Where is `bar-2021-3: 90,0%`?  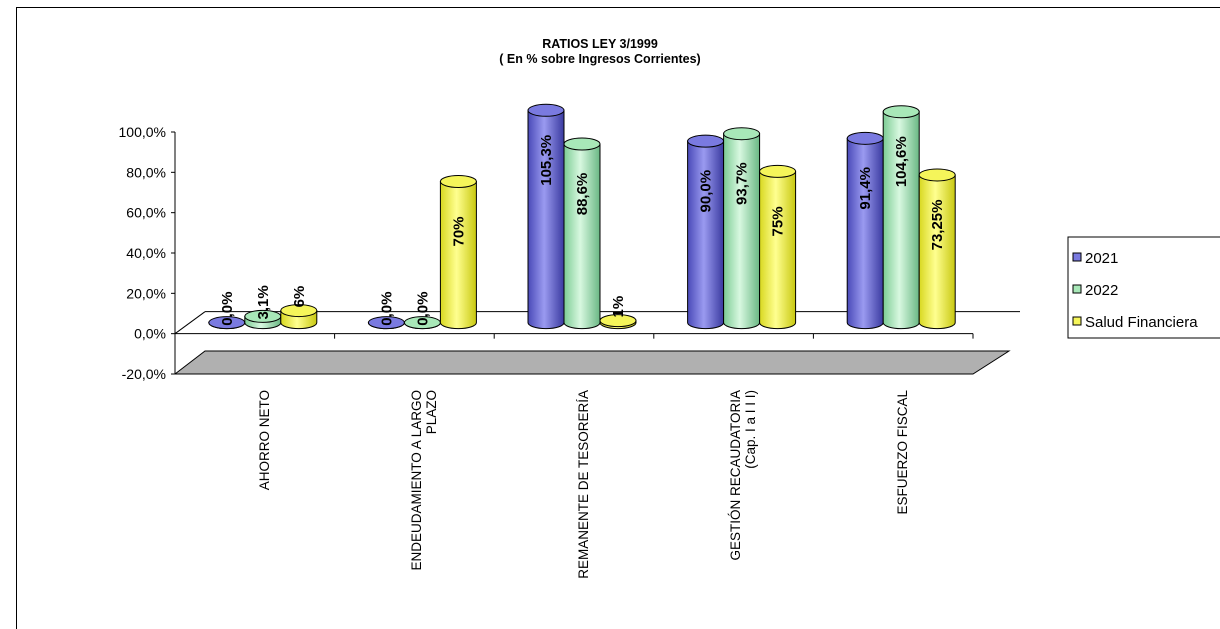
bar-2021-3: 90,0% is located at coordinates (706, 232).